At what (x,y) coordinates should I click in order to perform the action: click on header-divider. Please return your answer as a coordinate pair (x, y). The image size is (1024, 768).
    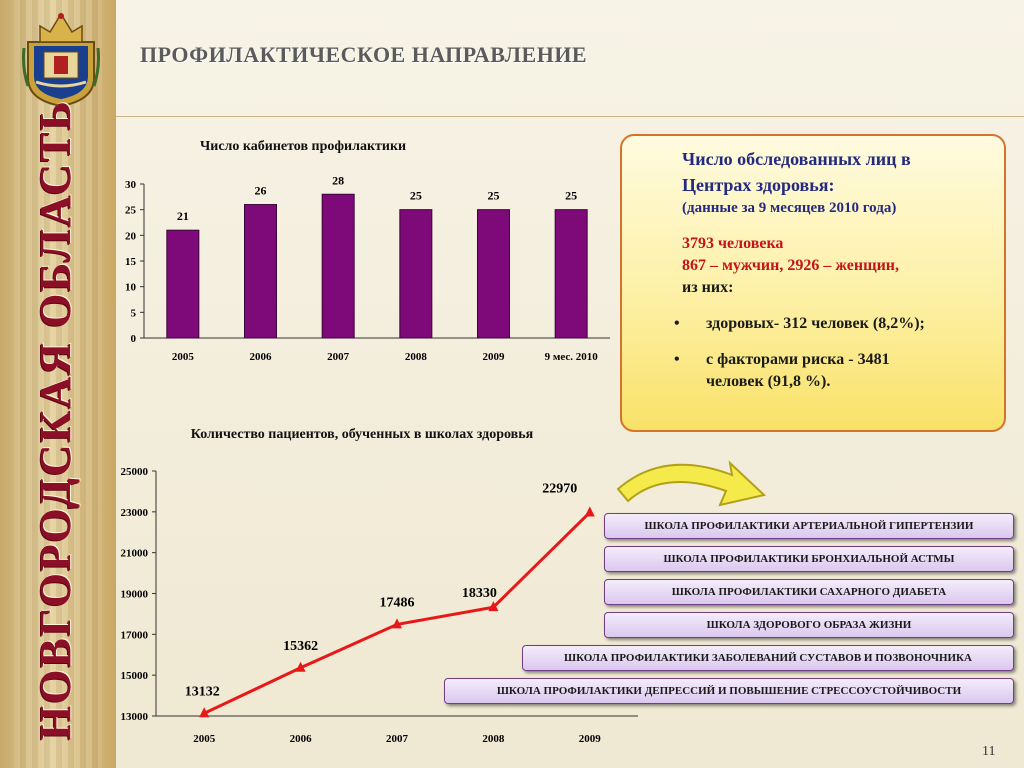
    Looking at the image, I should click on (570, 116).